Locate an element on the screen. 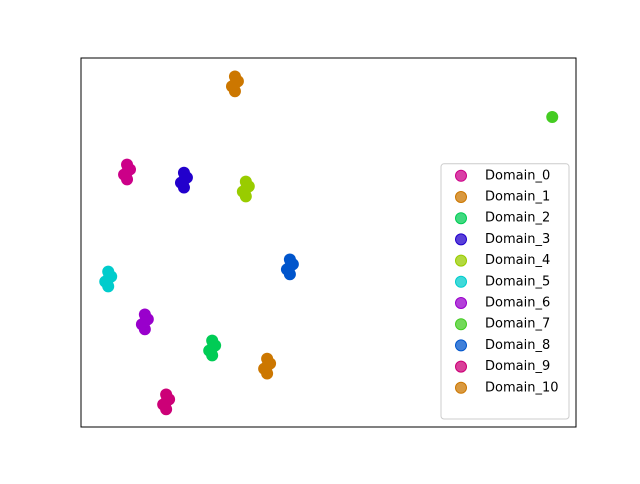 This screenshot has width=640, height=484. legend-label: Domain_9 is located at coordinates (517, 366).